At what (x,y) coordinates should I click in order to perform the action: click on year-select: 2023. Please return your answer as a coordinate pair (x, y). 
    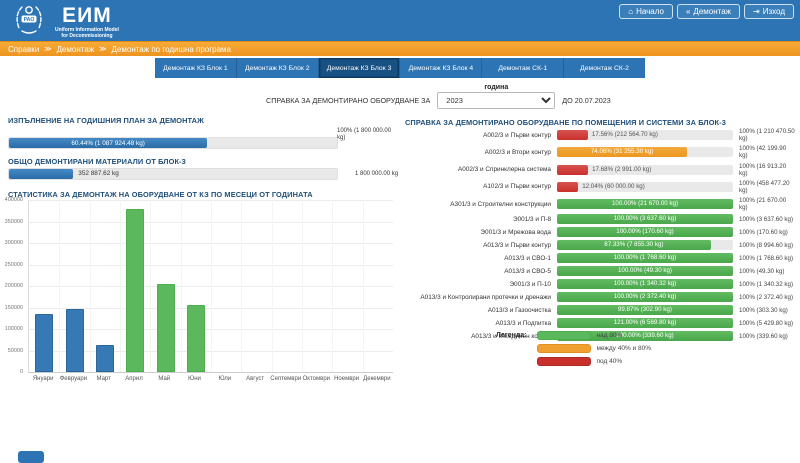
    Looking at the image, I should click on (496, 100).